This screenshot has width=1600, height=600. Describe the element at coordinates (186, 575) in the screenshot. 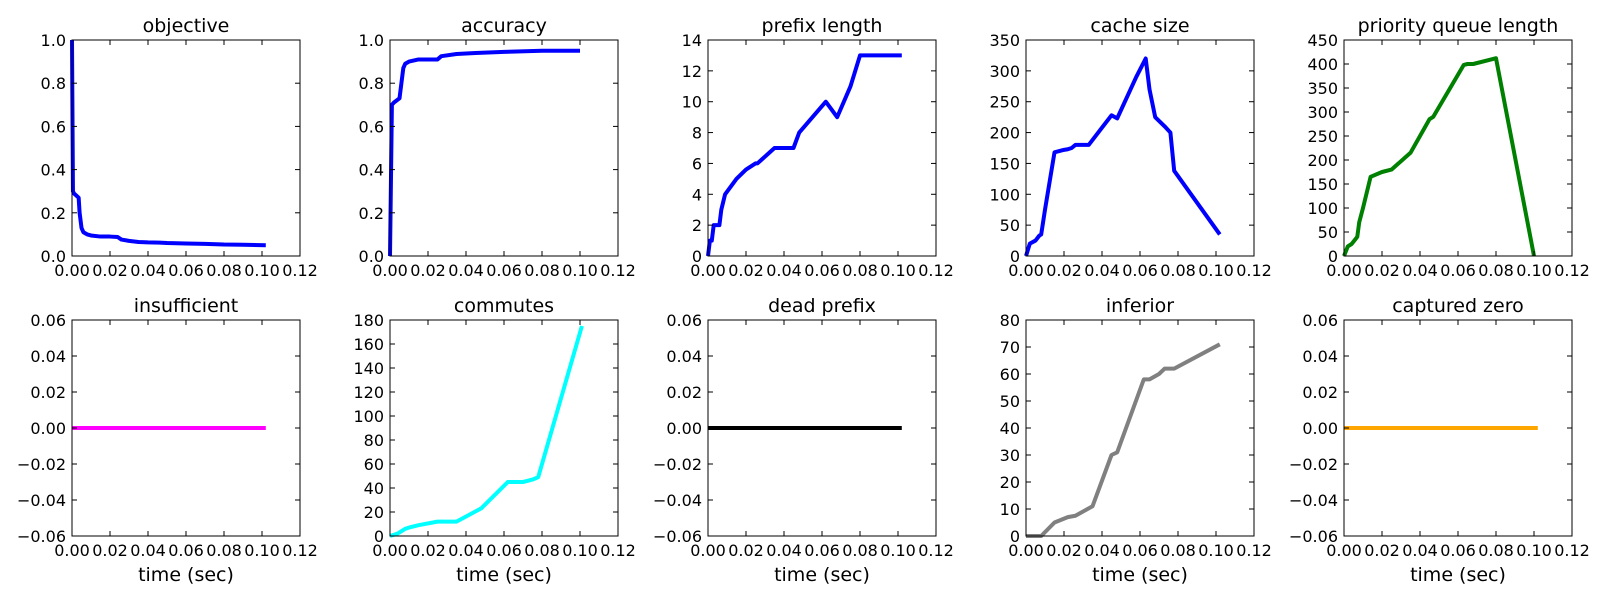

I see `x-axis-label: time (sec)` at that location.